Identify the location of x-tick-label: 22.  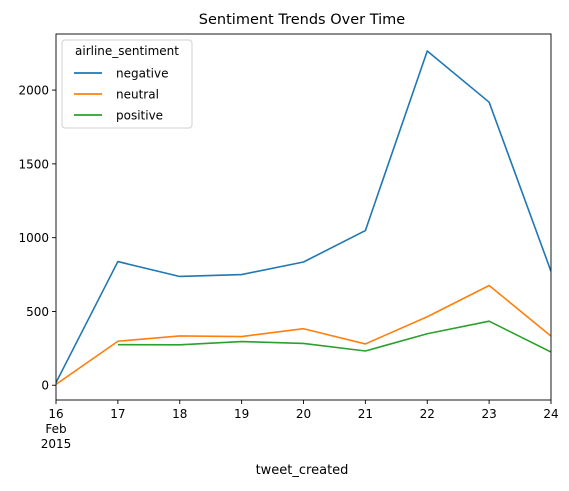
(427, 414).